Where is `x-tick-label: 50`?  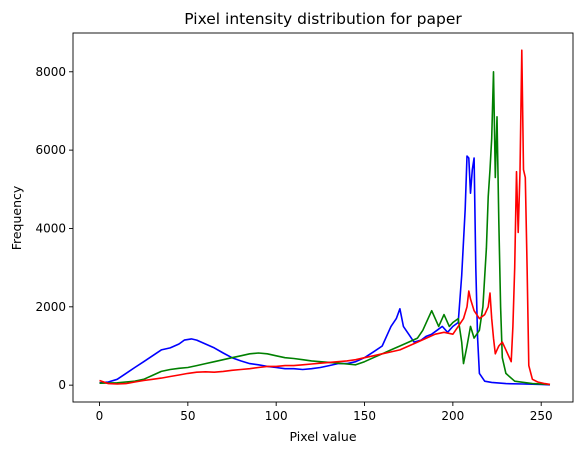
x-tick-label: 50 is located at coordinates (187, 416).